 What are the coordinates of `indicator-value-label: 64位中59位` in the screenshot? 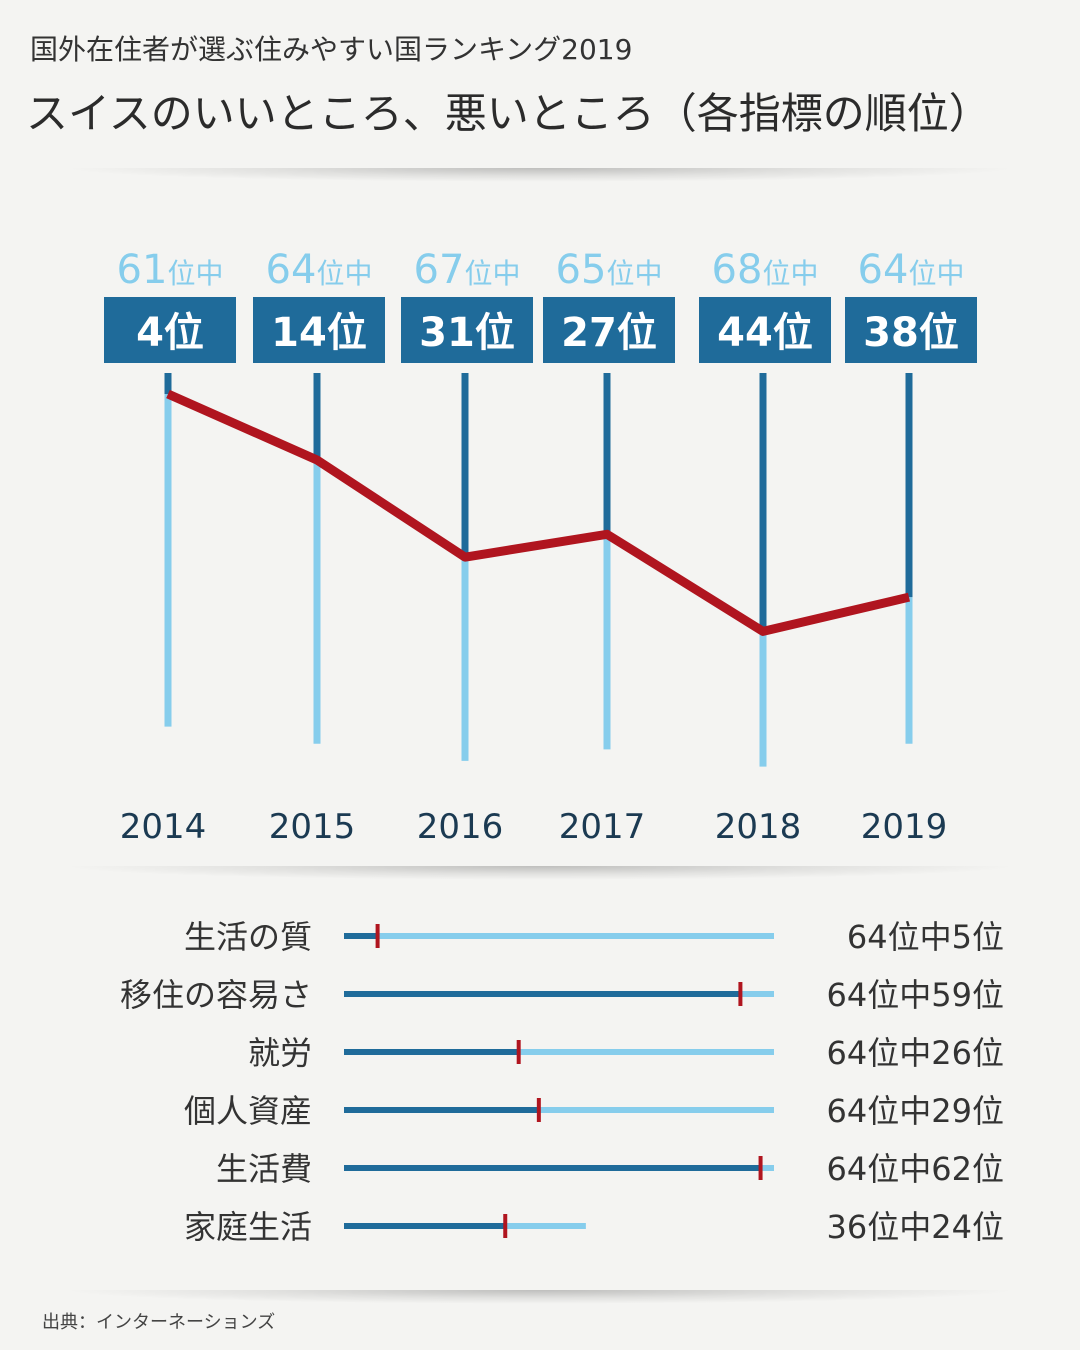 It's located at (915, 995).